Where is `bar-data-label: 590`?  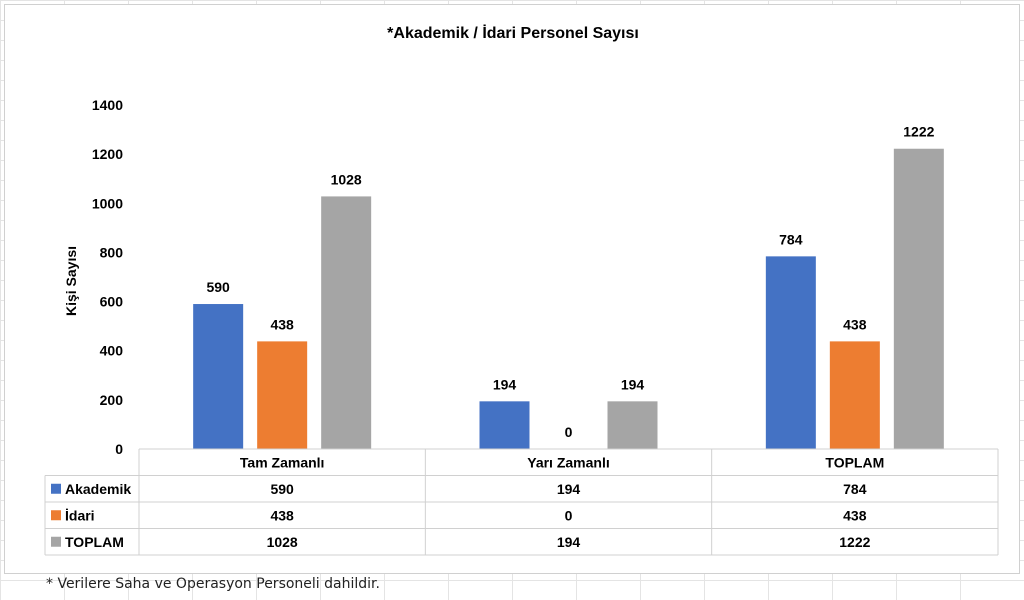
bar-data-label: 590 is located at coordinates (218, 287).